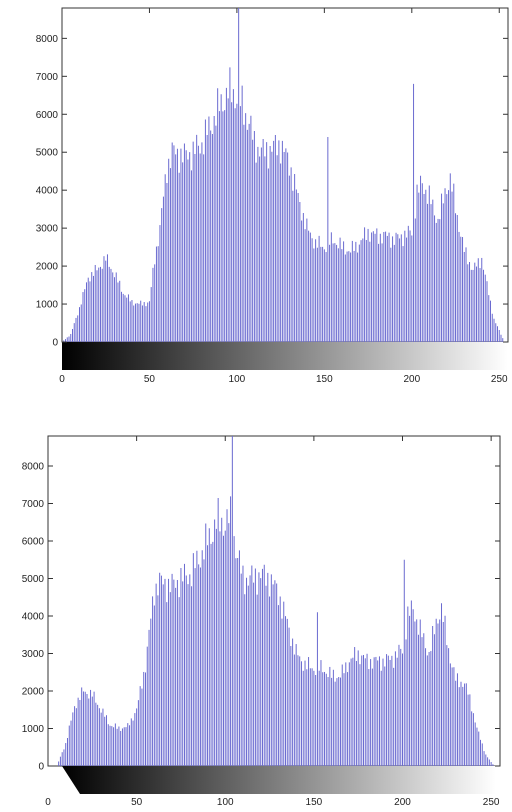 The width and height of the screenshot is (512, 812). I want to click on colorbar-top, so click(285, 356).